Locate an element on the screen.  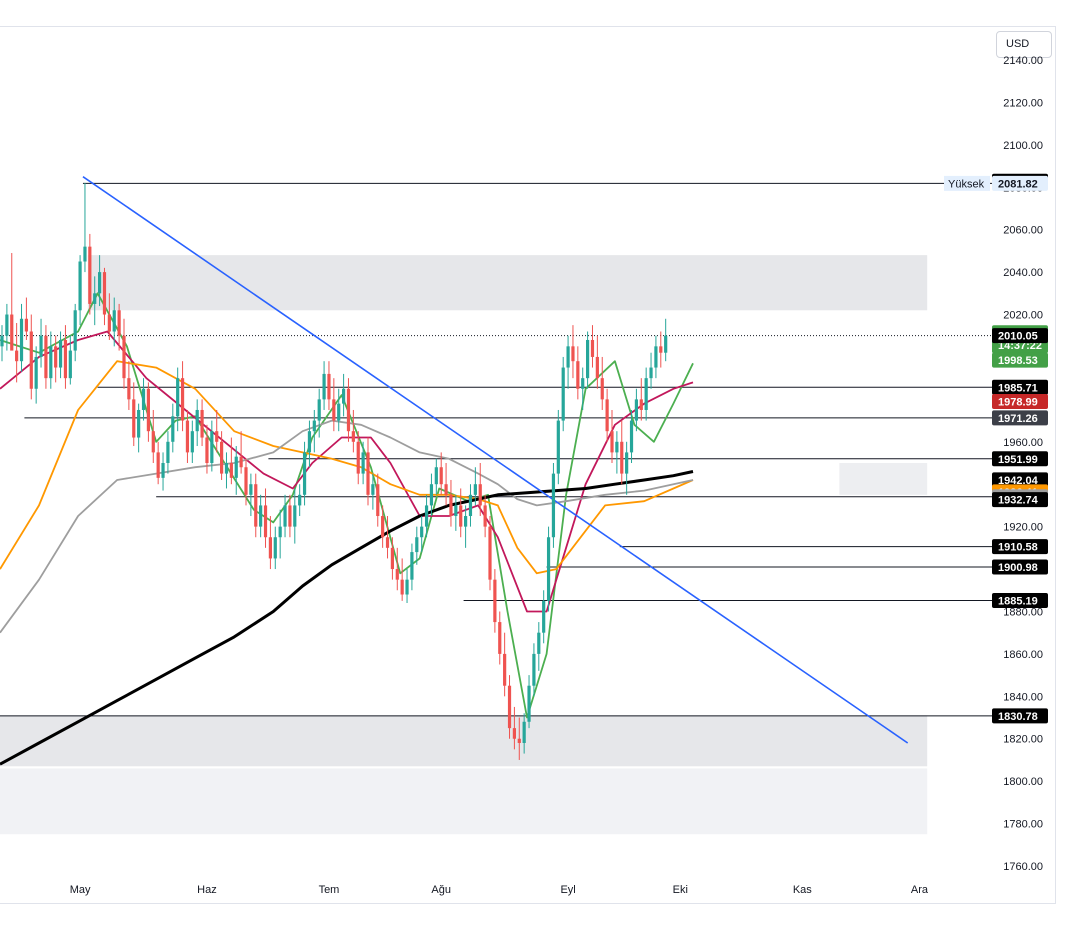
price-badge: 1830.78 is located at coordinates (1020, 716).